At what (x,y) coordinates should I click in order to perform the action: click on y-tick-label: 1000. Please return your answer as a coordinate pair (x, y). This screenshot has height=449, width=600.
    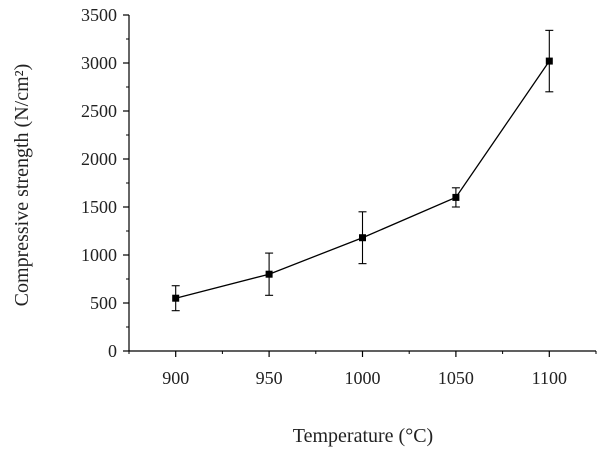
    Looking at the image, I should click on (99, 255).